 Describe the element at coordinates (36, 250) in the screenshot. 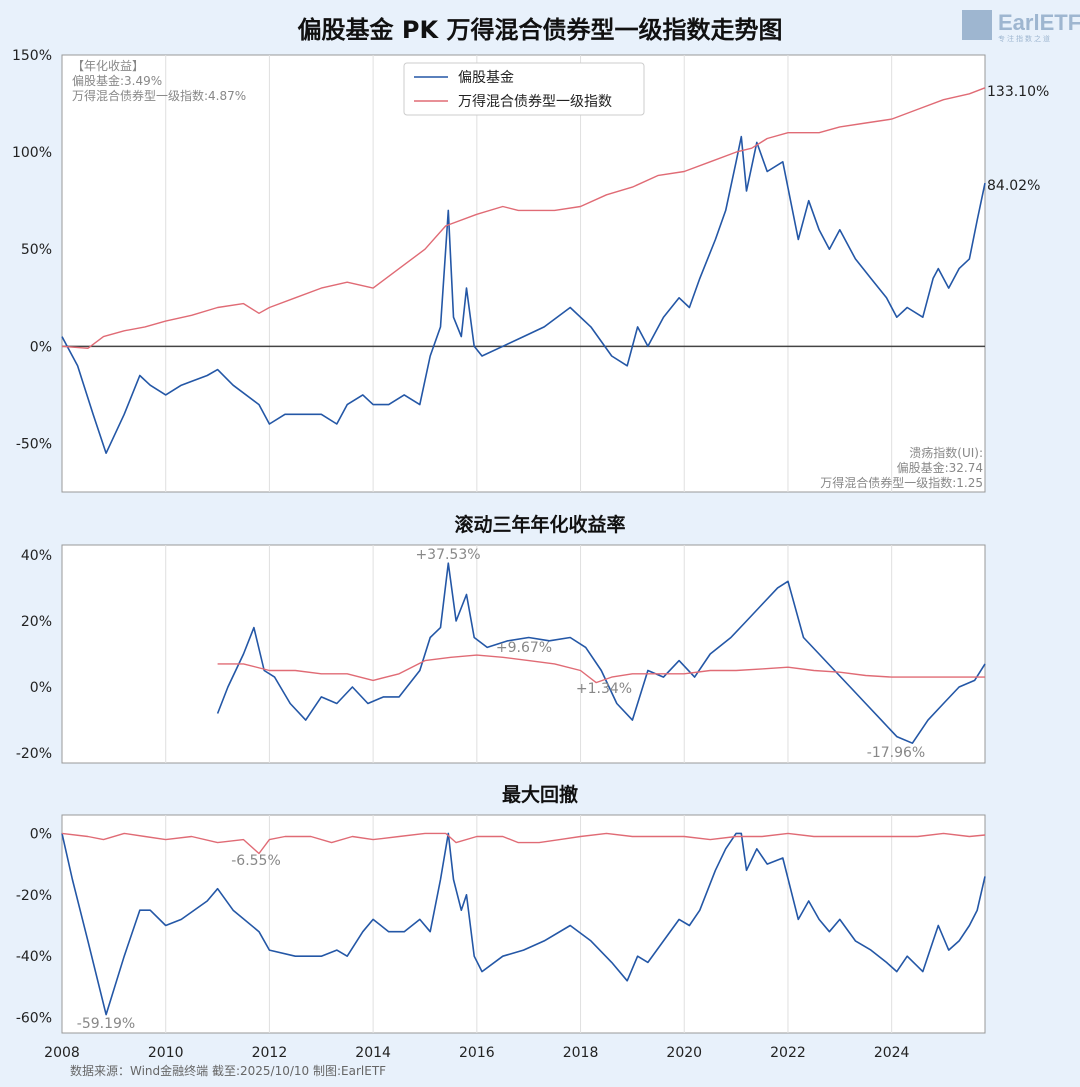

I see `y-tick-label-0-2: 50%` at that location.